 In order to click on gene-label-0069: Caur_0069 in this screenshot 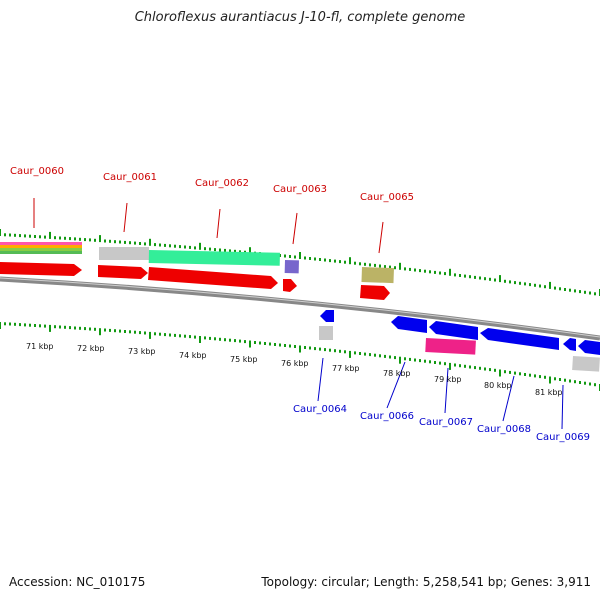, I will do `click(563, 437)`.